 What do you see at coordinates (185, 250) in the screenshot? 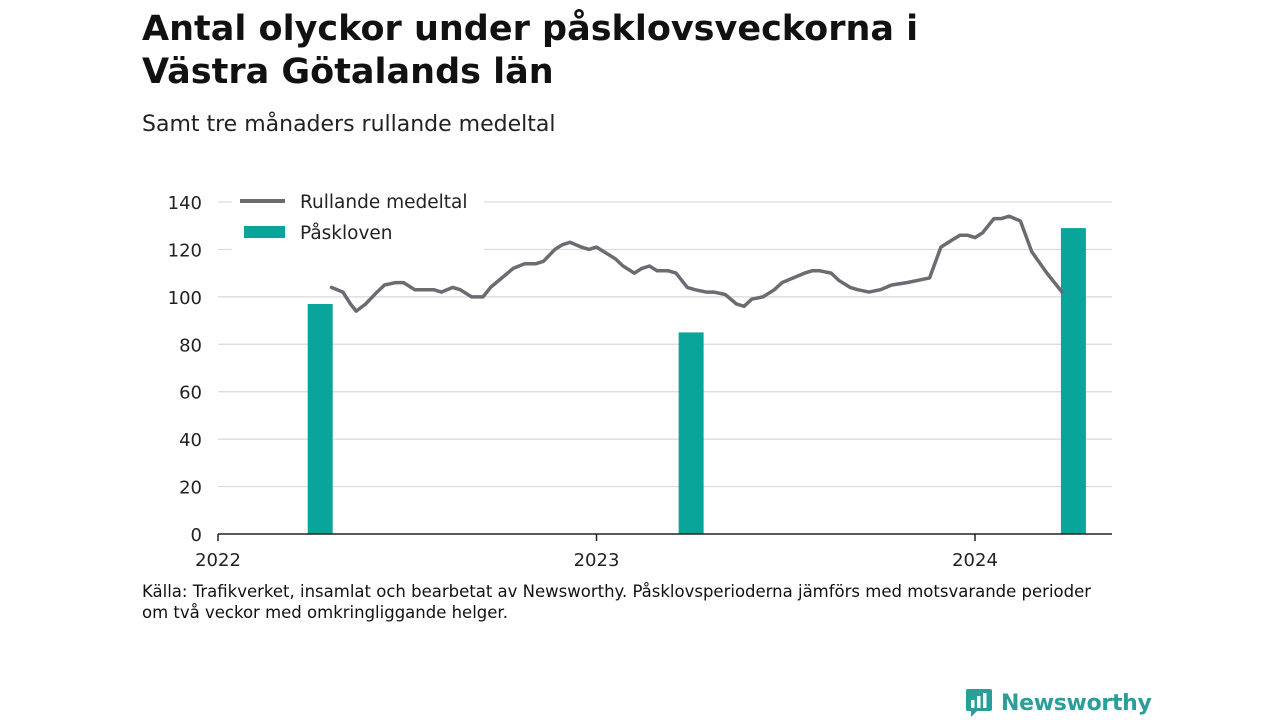
I see `y-tick-label-120: 120` at bounding box center [185, 250].